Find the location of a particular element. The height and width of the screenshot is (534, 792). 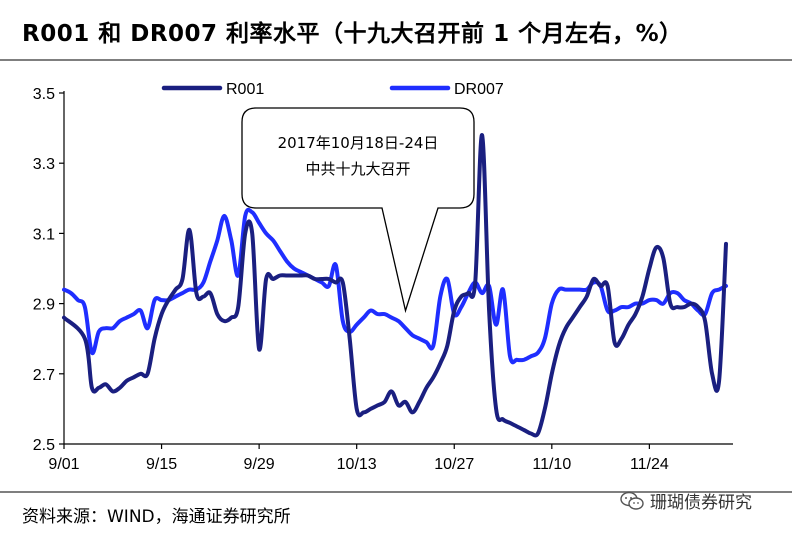

callout-line-1: 2017年10月18日-24日 is located at coordinates (358, 143).